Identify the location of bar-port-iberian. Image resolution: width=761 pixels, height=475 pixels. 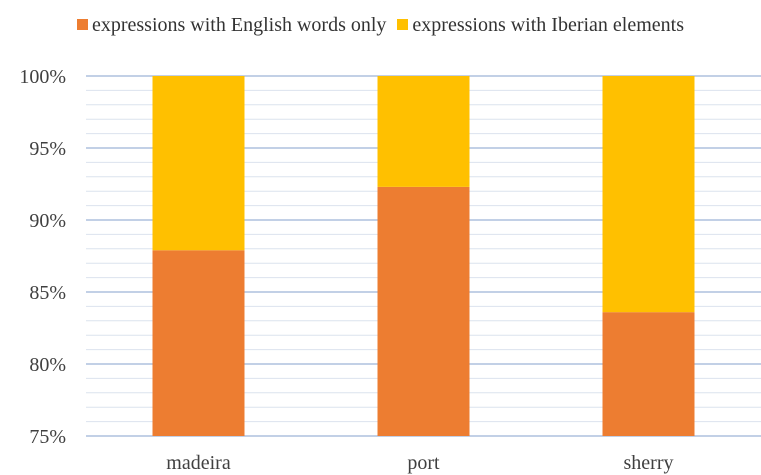
(423, 131).